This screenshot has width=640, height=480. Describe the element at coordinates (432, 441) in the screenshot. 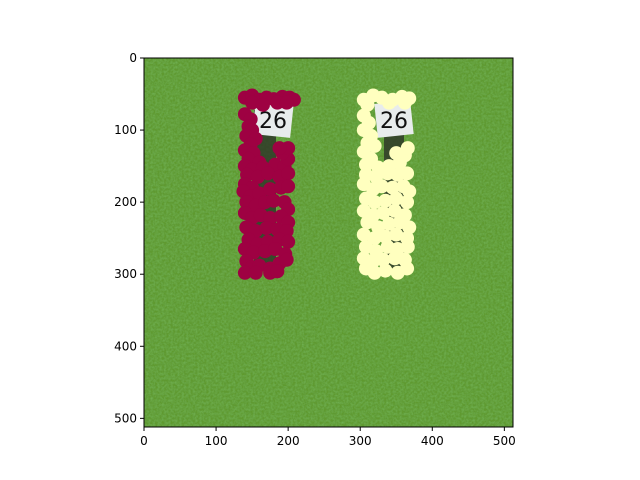

I see `x-tick-label: 400` at that location.